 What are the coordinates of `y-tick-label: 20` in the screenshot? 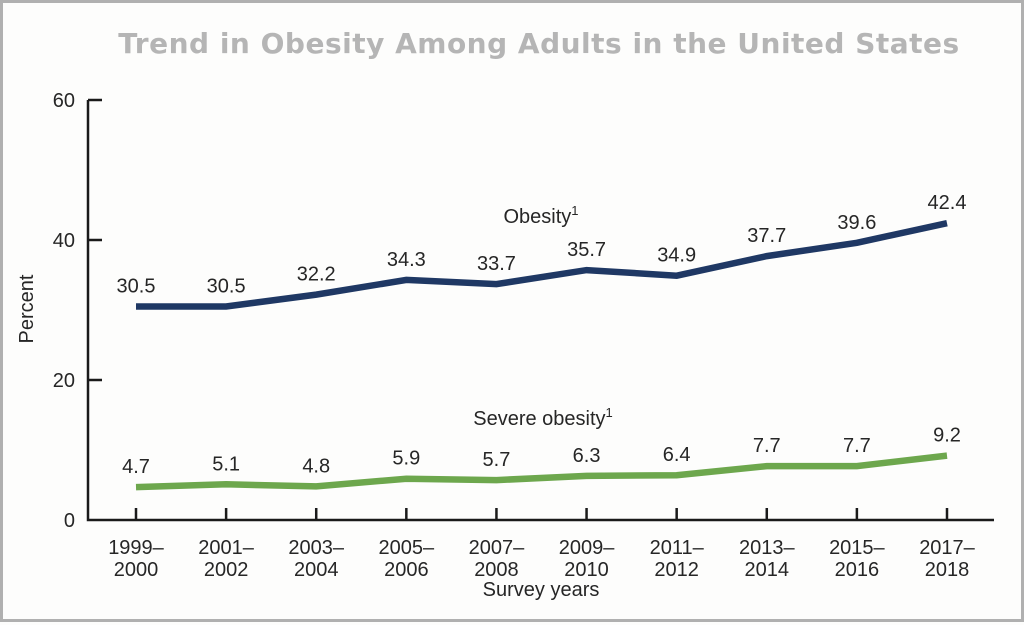 It's located at (64, 381).